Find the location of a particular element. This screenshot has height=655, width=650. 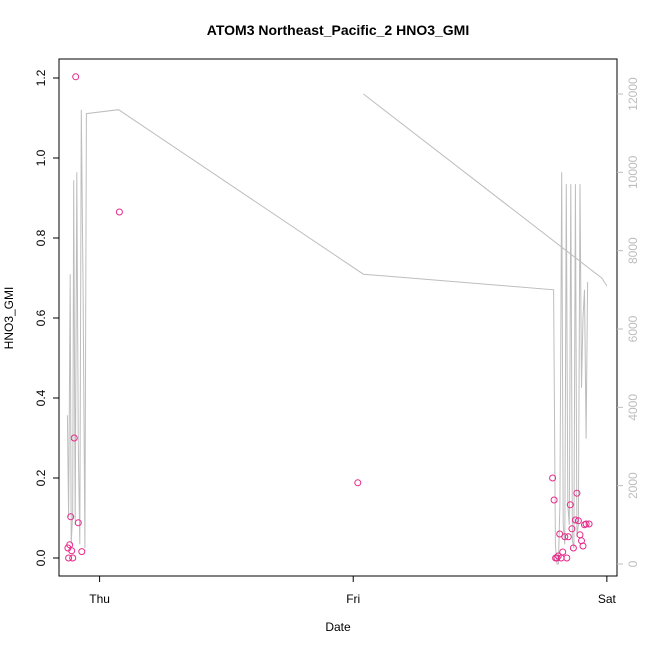

y-tick-label: 0.2 is located at coordinates (41, 477).